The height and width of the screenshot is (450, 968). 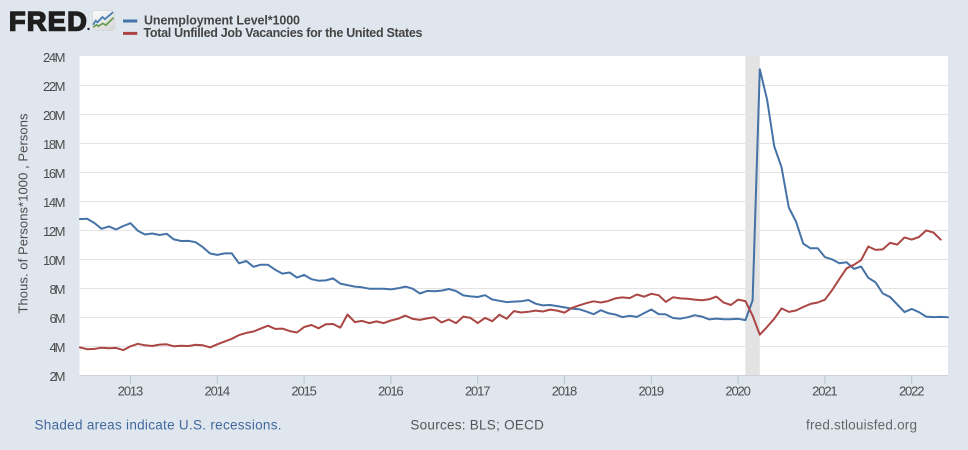 What do you see at coordinates (48, 21) in the screenshot?
I see `svg-text: FRED` at bounding box center [48, 21].